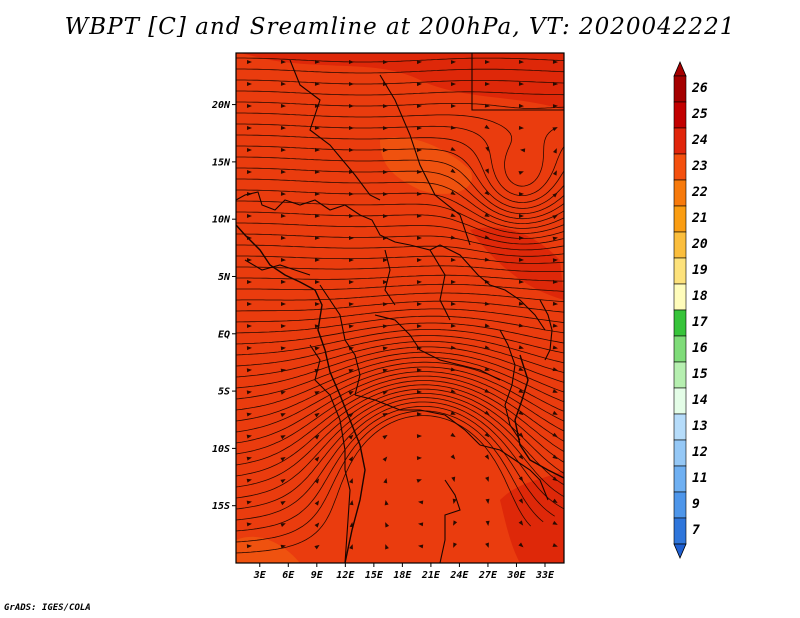  What do you see at coordinates (700, 478) in the screenshot?
I see `colorbar-label: 11` at bounding box center [700, 478].